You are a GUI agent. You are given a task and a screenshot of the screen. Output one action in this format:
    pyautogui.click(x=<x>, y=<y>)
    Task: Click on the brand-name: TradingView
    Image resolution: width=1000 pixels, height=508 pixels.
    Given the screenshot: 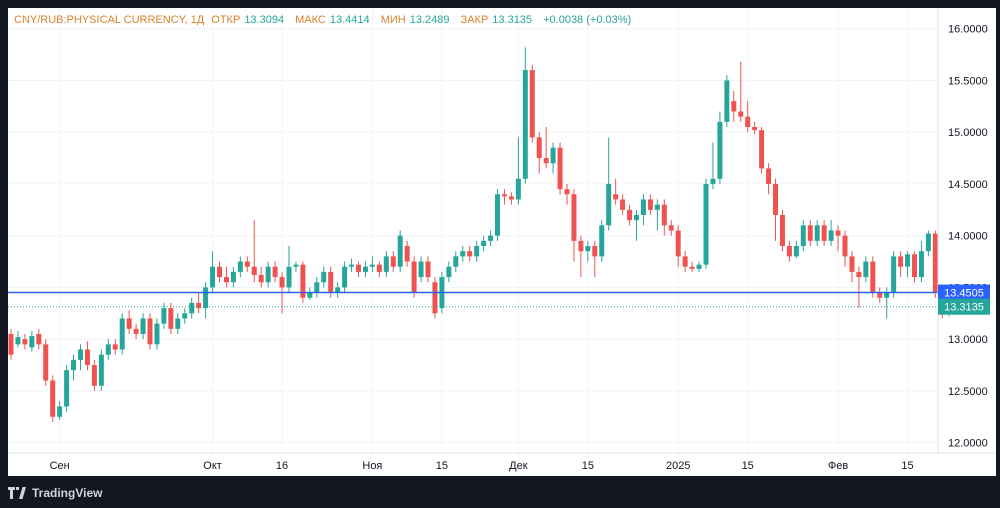 What is the action you would take?
    pyautogui.click(x=67, y=493)
    